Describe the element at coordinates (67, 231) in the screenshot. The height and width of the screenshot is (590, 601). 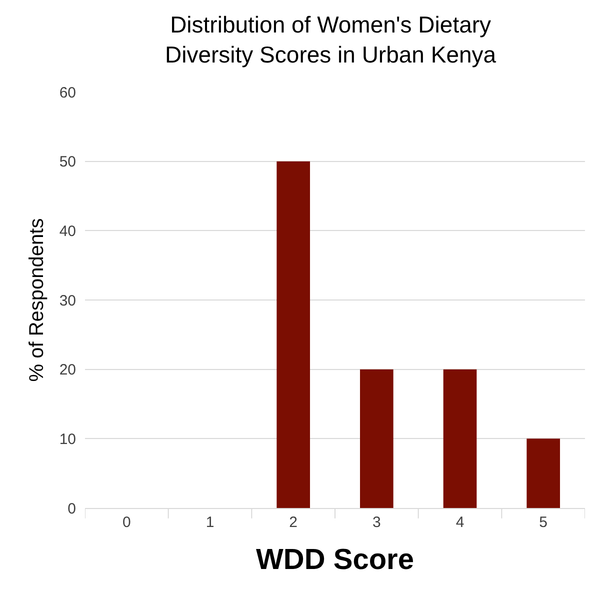
I see `y-tick-label: 40` at that location.